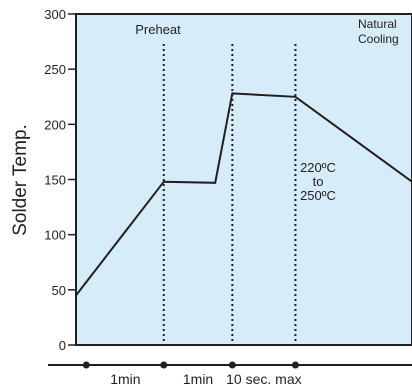 Image resolution: width=412 pixels, height=388 pixels. I want to click on preheat-label: Preheat, so click(158, 29).